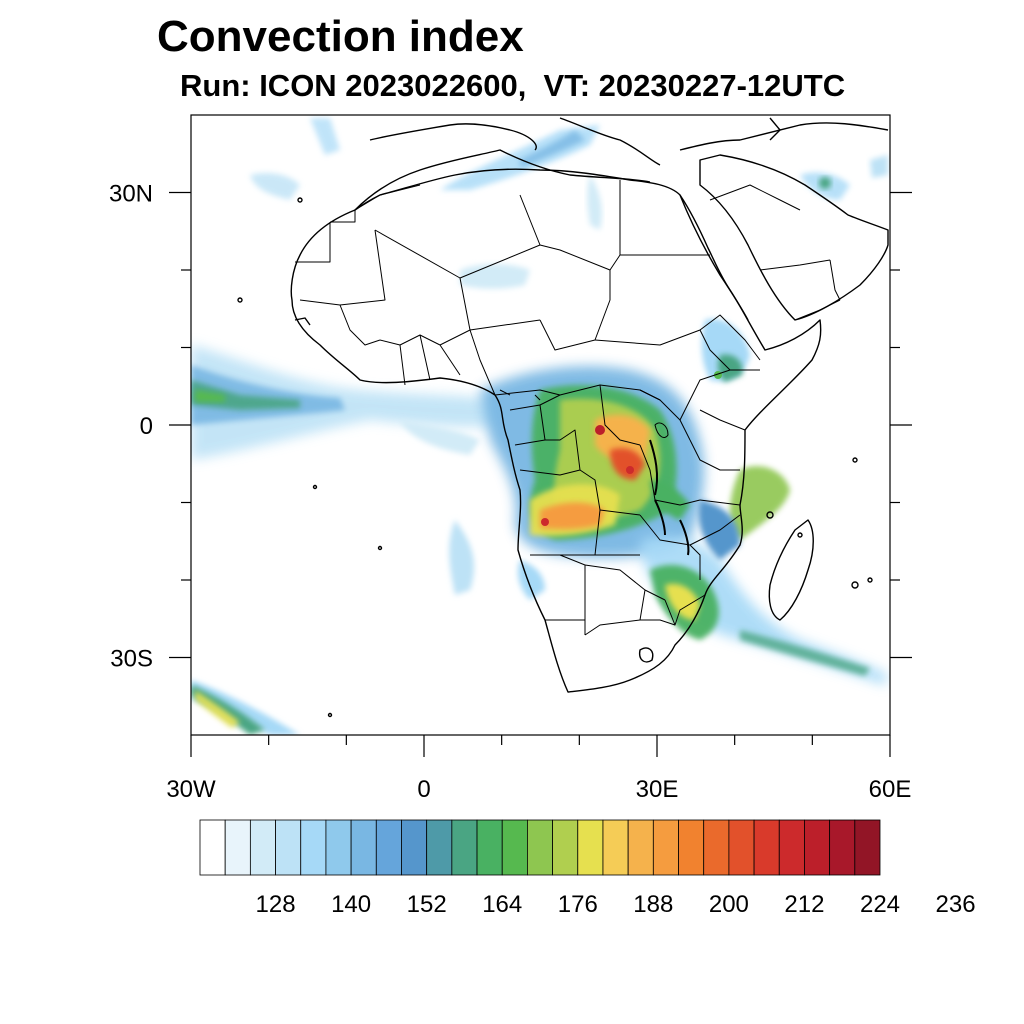  I want to click on lon-tick-label: 30W, so click(191, 789).